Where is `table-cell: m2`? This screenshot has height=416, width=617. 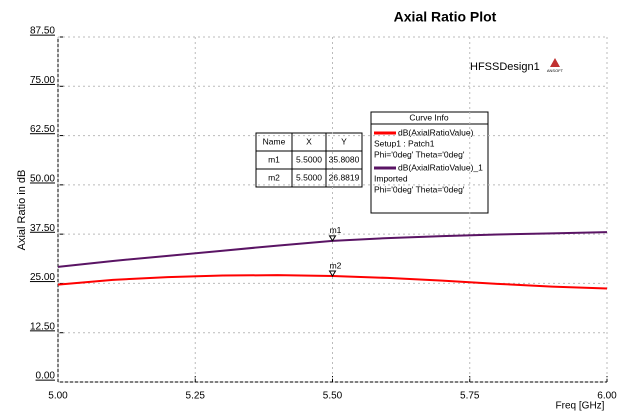 table-cell: m2 is located at coordinates (274, 177).